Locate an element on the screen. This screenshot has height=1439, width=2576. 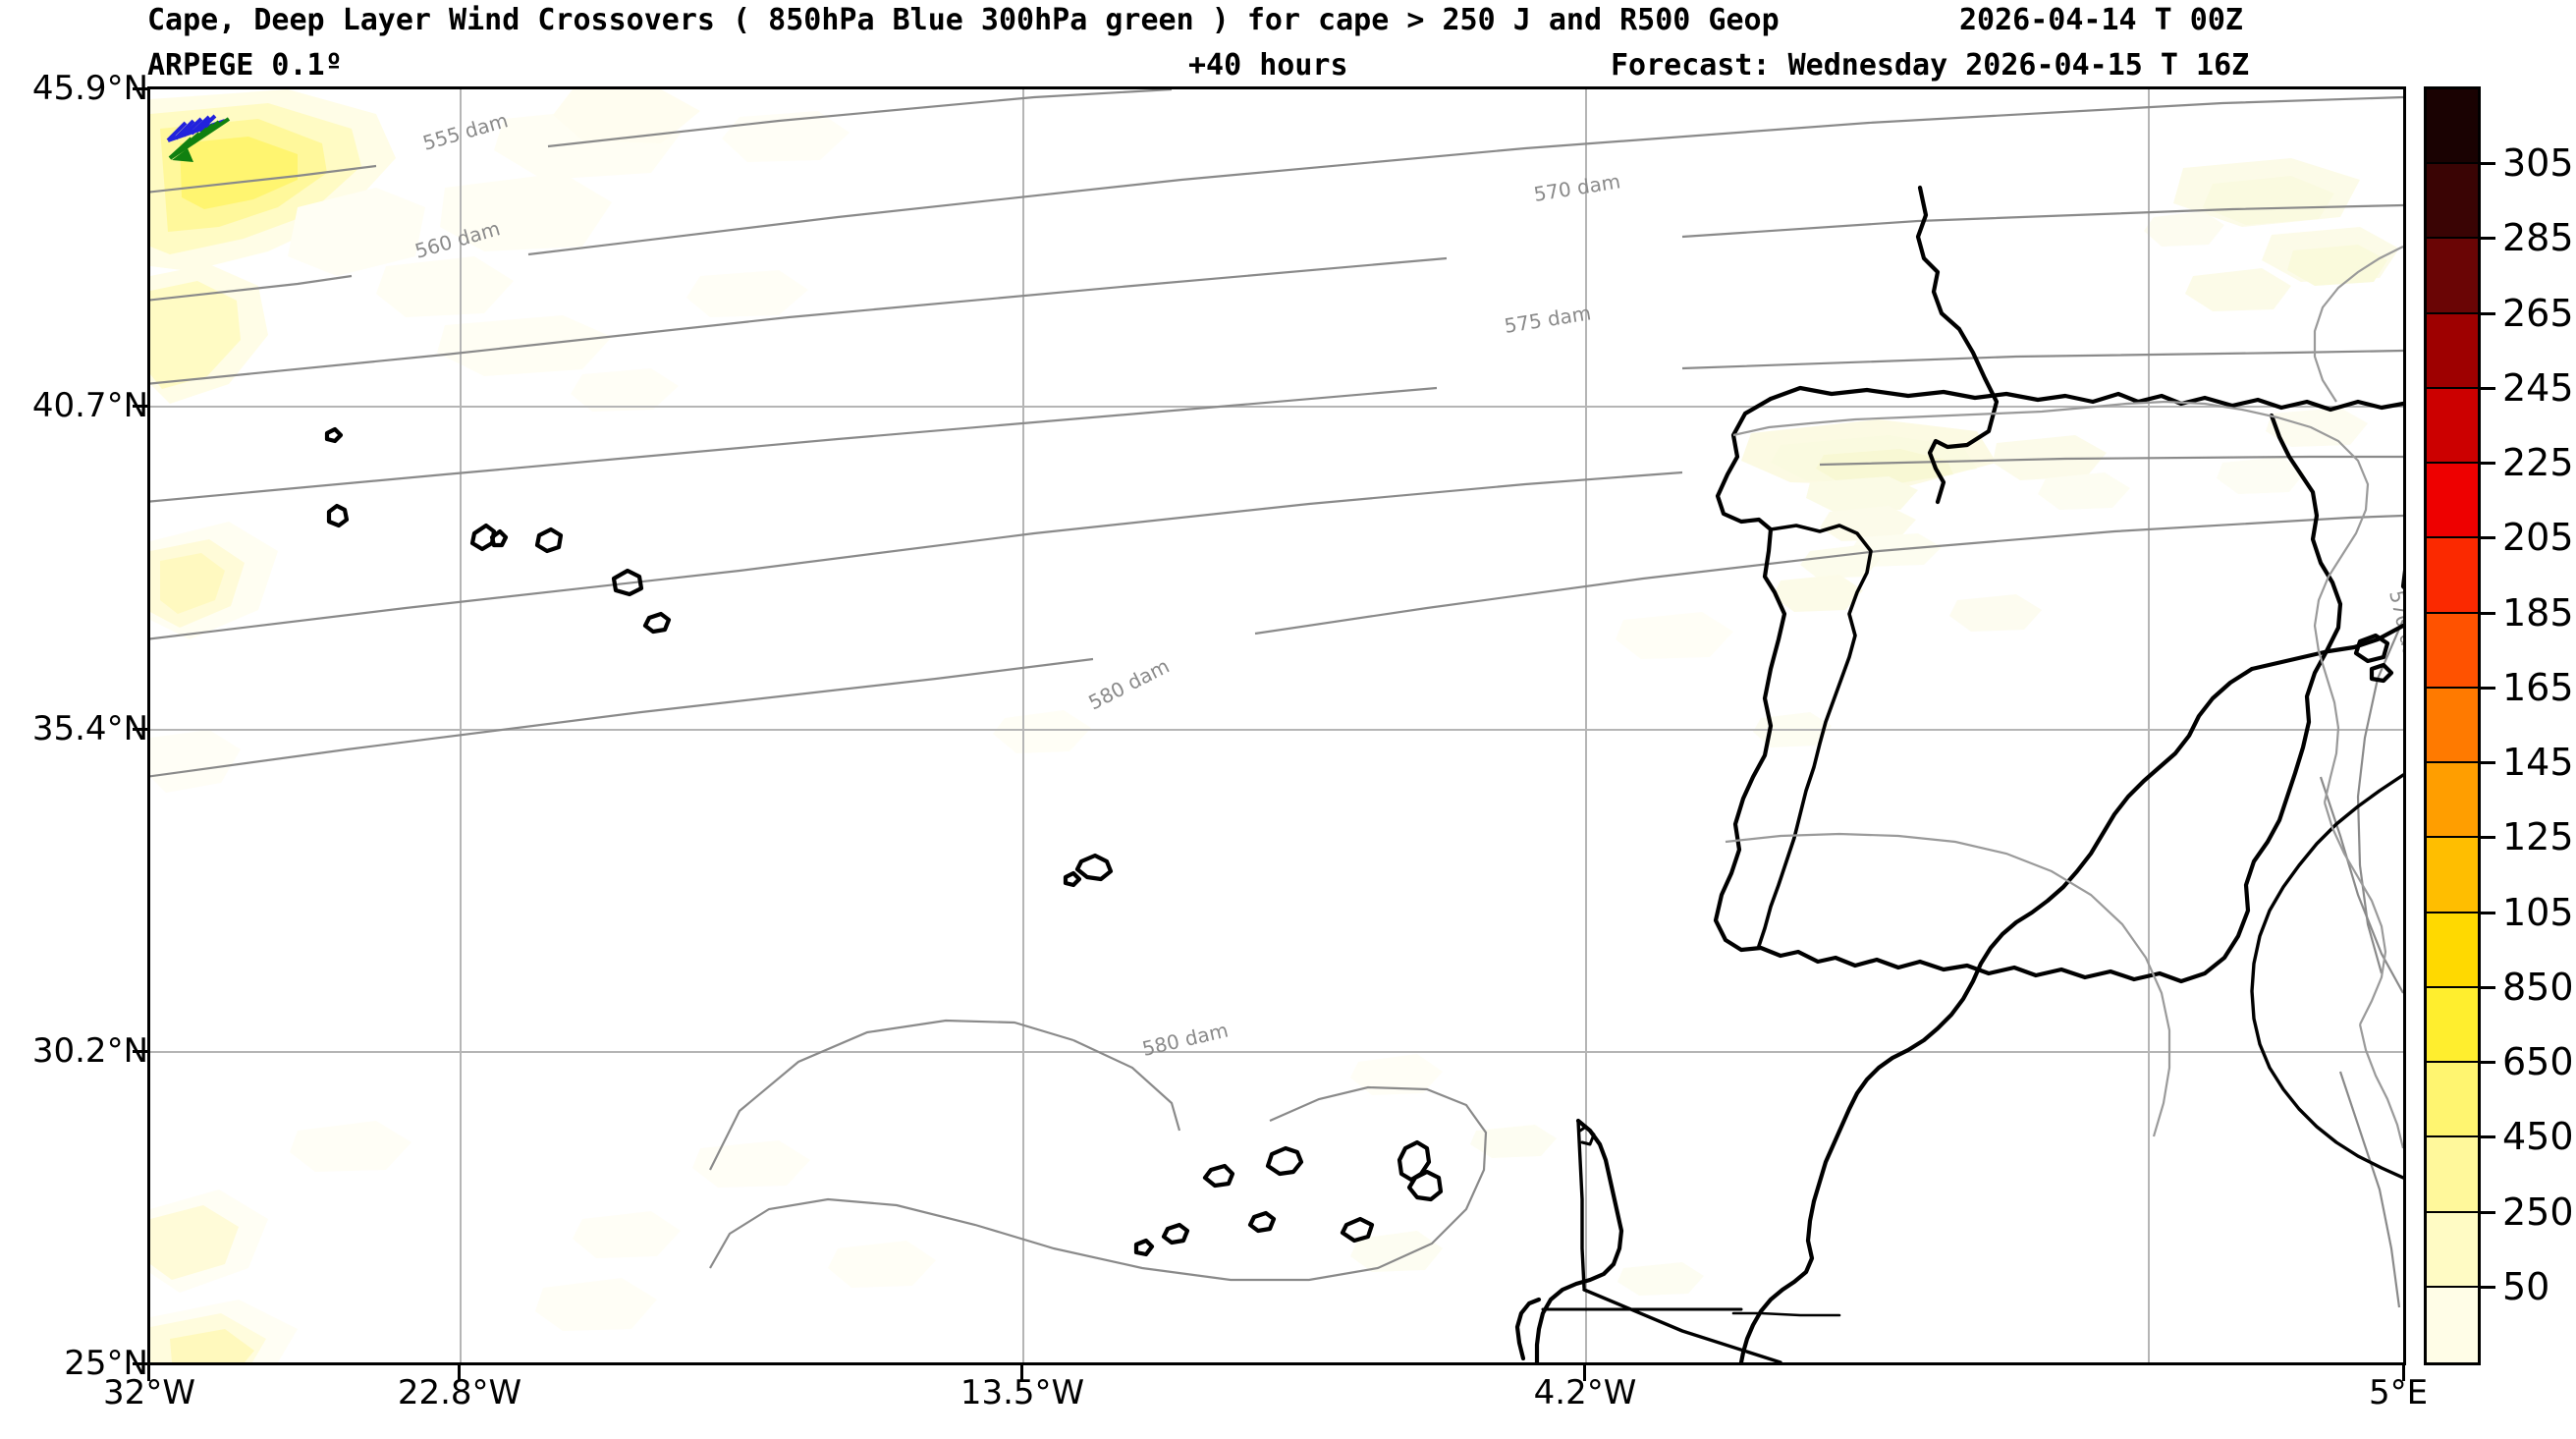
y-tick-label: 40.7°N is located at coordinates (89, 405).